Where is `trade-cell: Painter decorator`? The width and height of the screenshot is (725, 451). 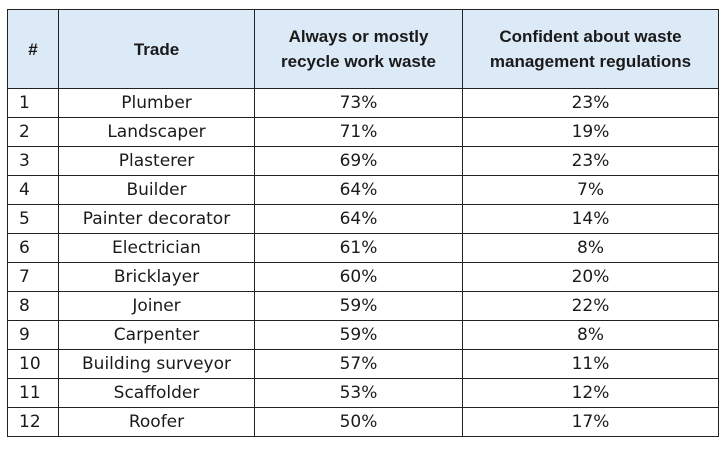
trade-cell: Painter decorator is located at coordinates (156, 219).